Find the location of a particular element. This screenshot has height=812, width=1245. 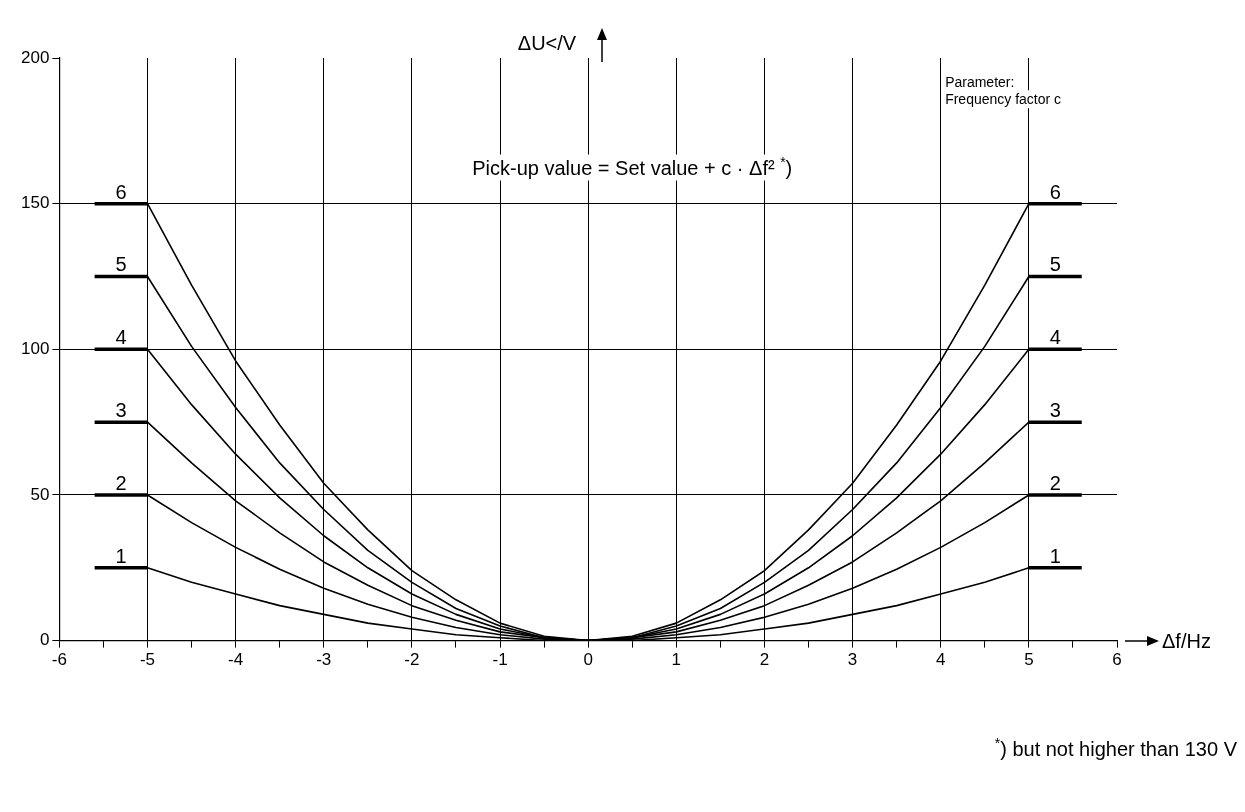

x-tick-label: 1 is located at coordinates (676, 660).